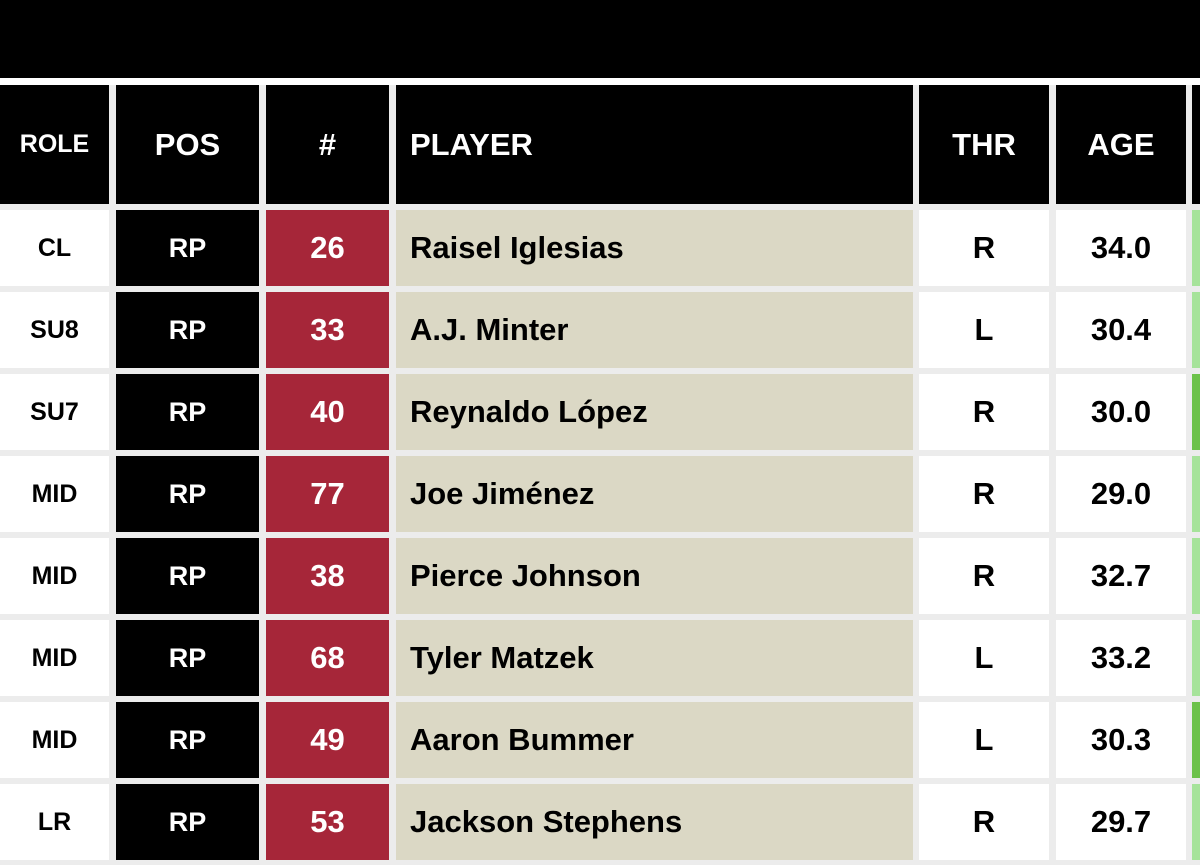  I want to click on header-role: ROLE, so click(54, 144).